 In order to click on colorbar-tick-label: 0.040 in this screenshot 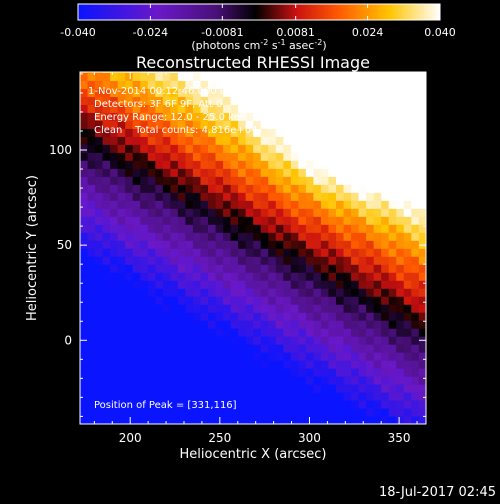, I will do `click(440, 32)`.